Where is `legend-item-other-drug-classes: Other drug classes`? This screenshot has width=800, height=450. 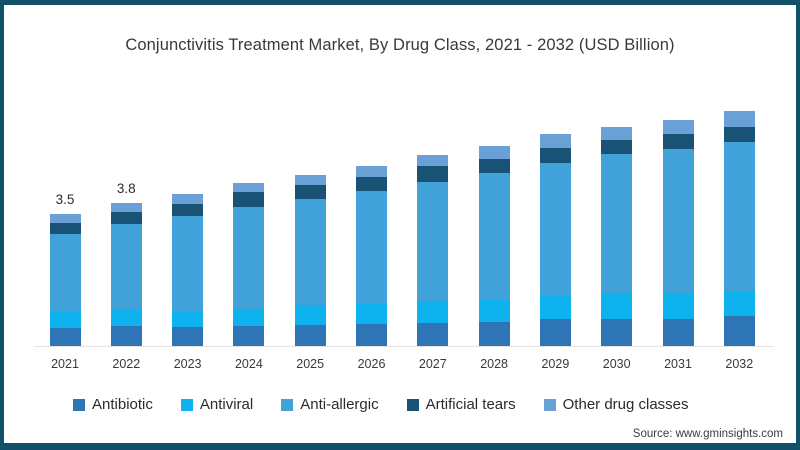
legend-item-other-drug-classes: Other drug classes is located at coordinates (616, 404).